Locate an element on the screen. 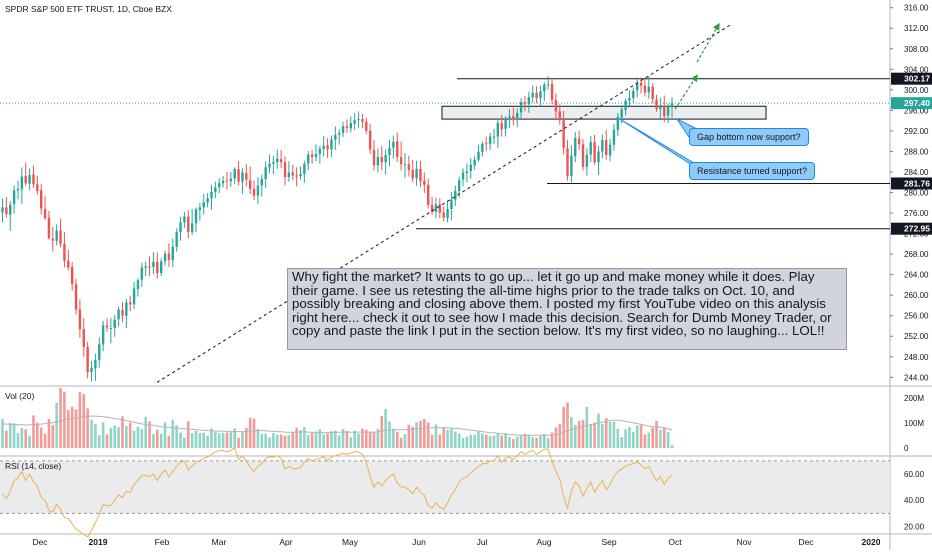 The width and height of the screenshot is (932, 555). time-axis-label: Sep is located at coordinates (608, 542).